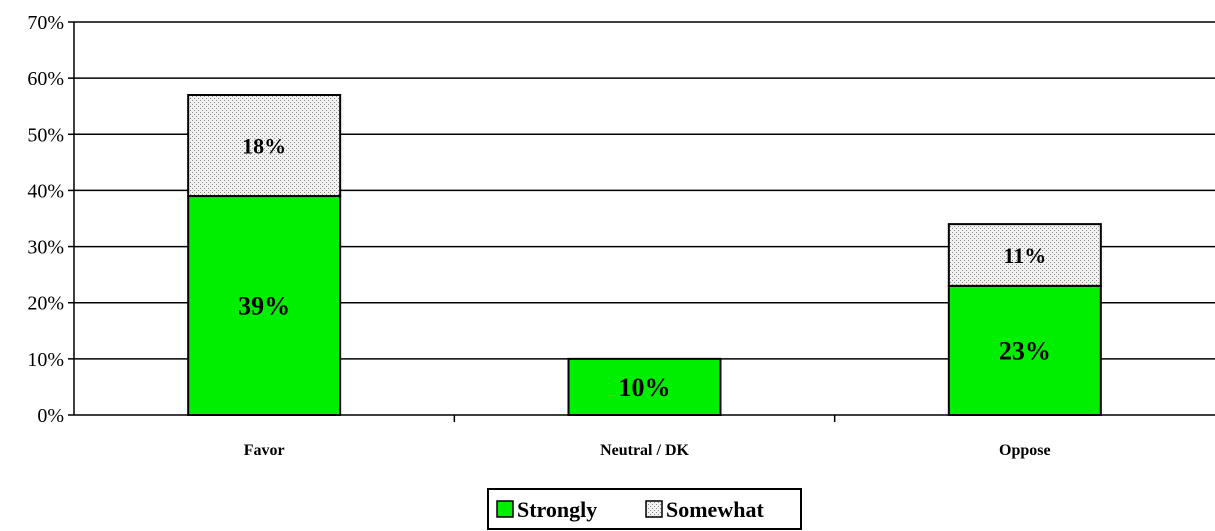  I want to click on bar-somewhat-oppose, so click(1024, 255).